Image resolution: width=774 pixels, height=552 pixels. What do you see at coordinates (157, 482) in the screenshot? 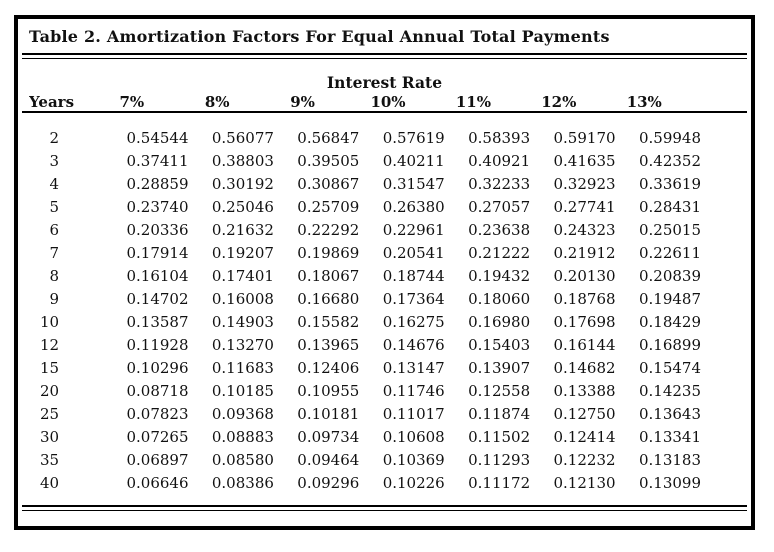
I see `factor-cell: 0.06646` at bounding box center [157, 482].